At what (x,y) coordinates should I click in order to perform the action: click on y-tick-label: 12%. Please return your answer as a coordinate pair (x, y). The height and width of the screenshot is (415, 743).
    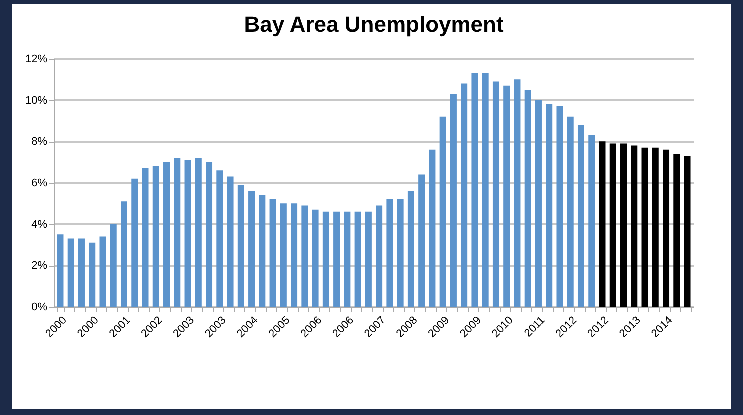
    Looking at the image, I should click on (36, 60).